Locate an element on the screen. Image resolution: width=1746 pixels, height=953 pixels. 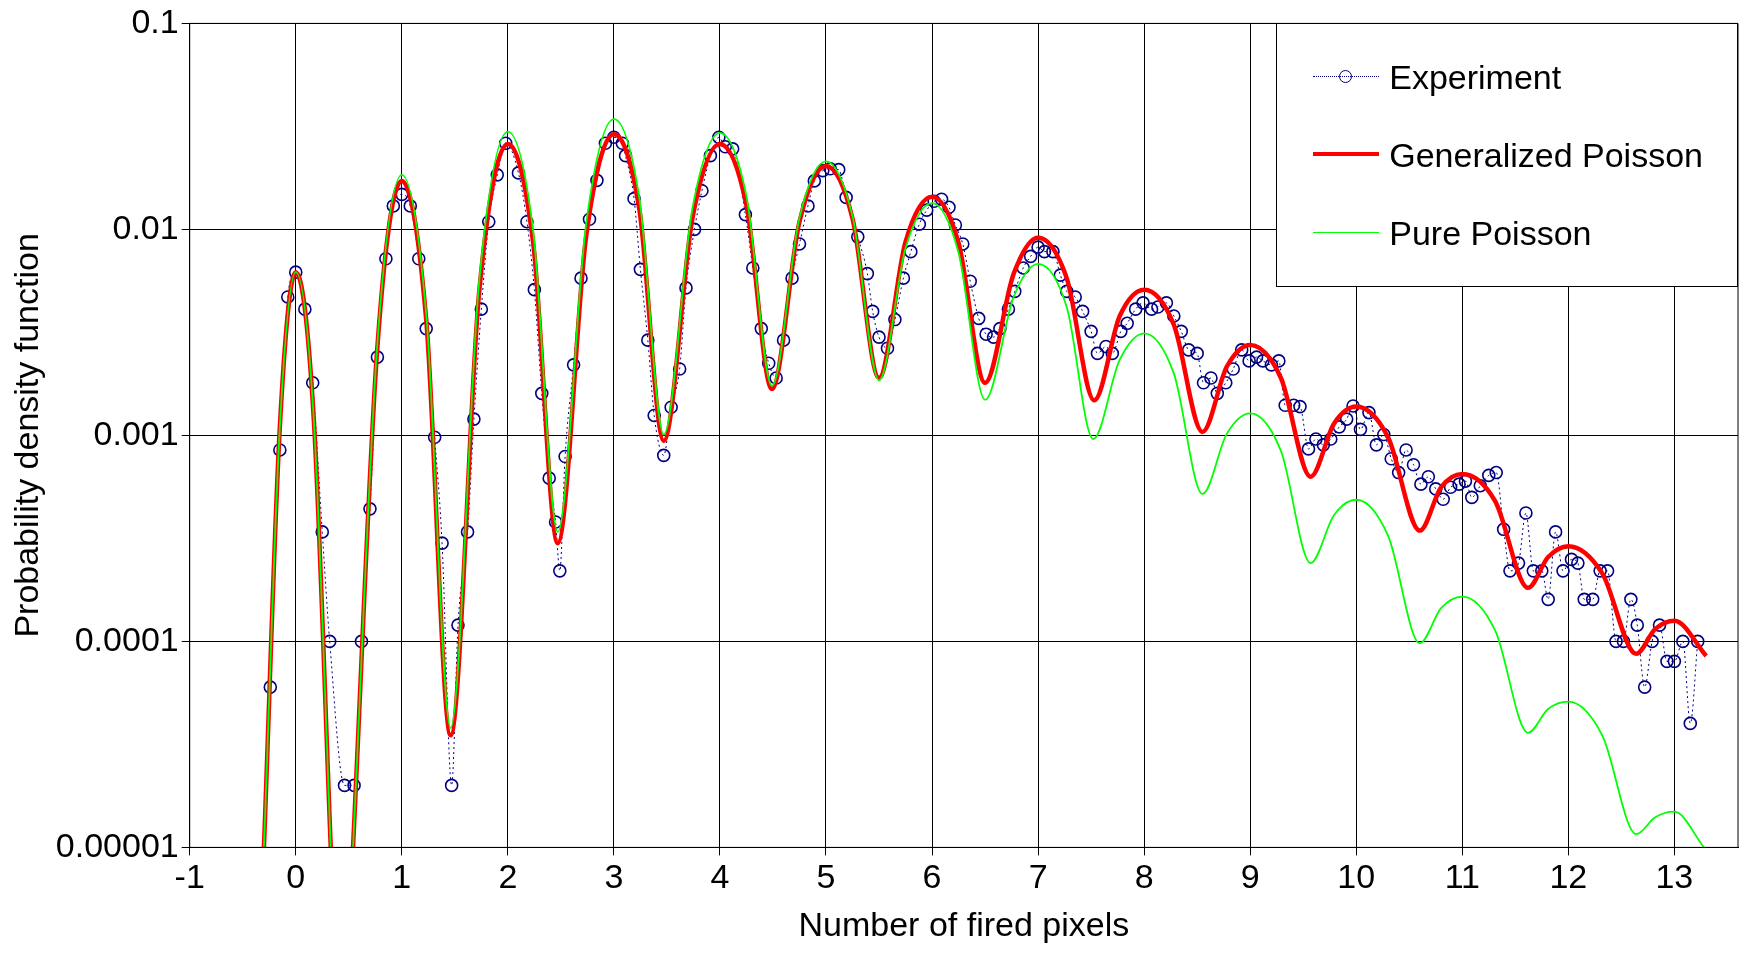
x-tick-label: 6 is located at coordinates (932, 876).